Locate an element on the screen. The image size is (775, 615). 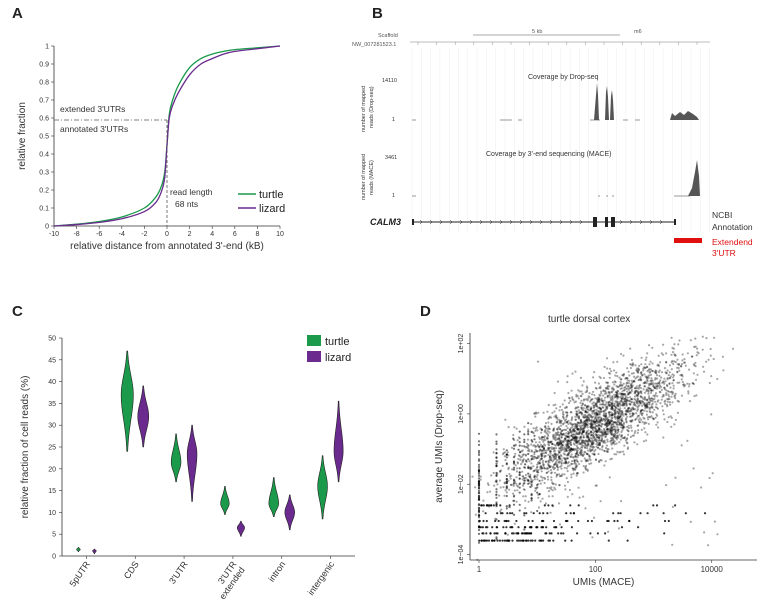
y-tick-label: 1e+02 is located at coordinates (461, 344).